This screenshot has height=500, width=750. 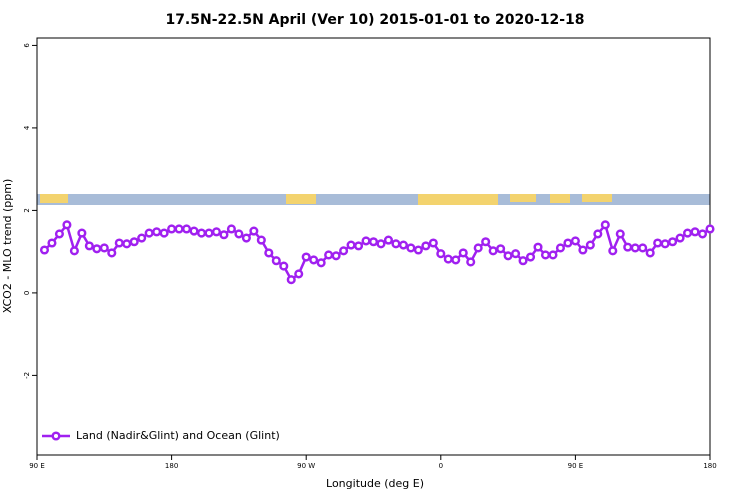 I want to click on legend-label: Land (Nadir&Glint) and Ocean (Glint), so click(x=178, y=435).